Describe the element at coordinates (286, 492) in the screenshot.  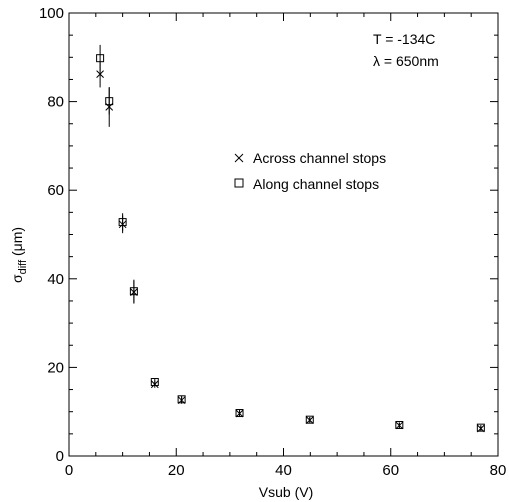
I see `x-axis-title: Vsub (V)` at that location.